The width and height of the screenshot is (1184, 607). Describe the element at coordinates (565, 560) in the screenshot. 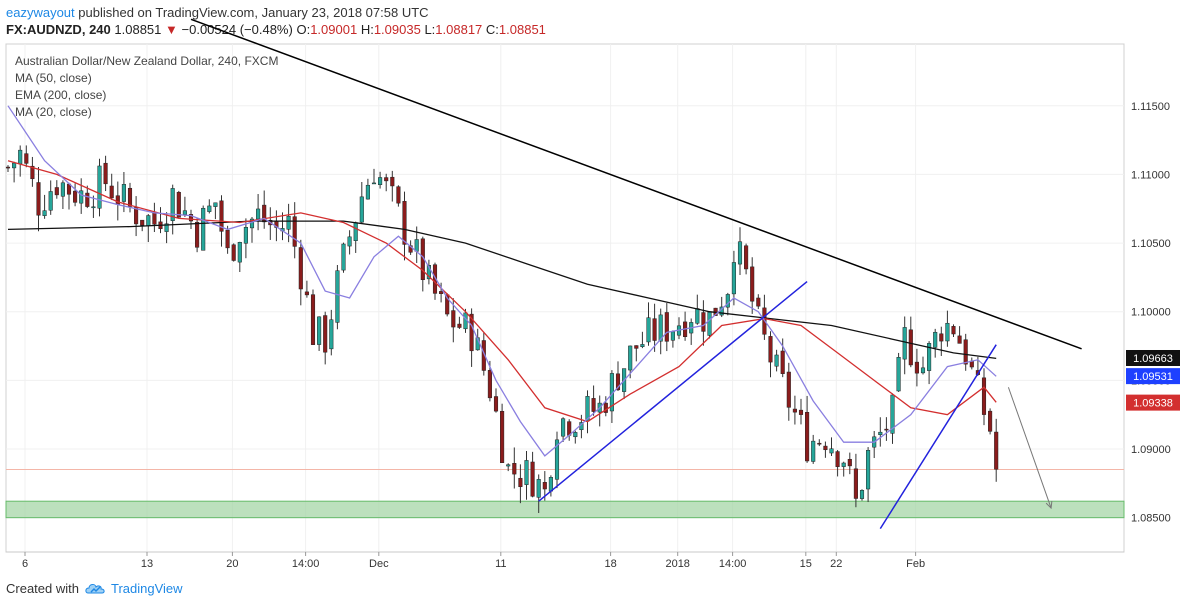

I see `time-axis: 6 13 20 14:00 Dec 11 18 2018 14:00 15 22 Feb` at that location.